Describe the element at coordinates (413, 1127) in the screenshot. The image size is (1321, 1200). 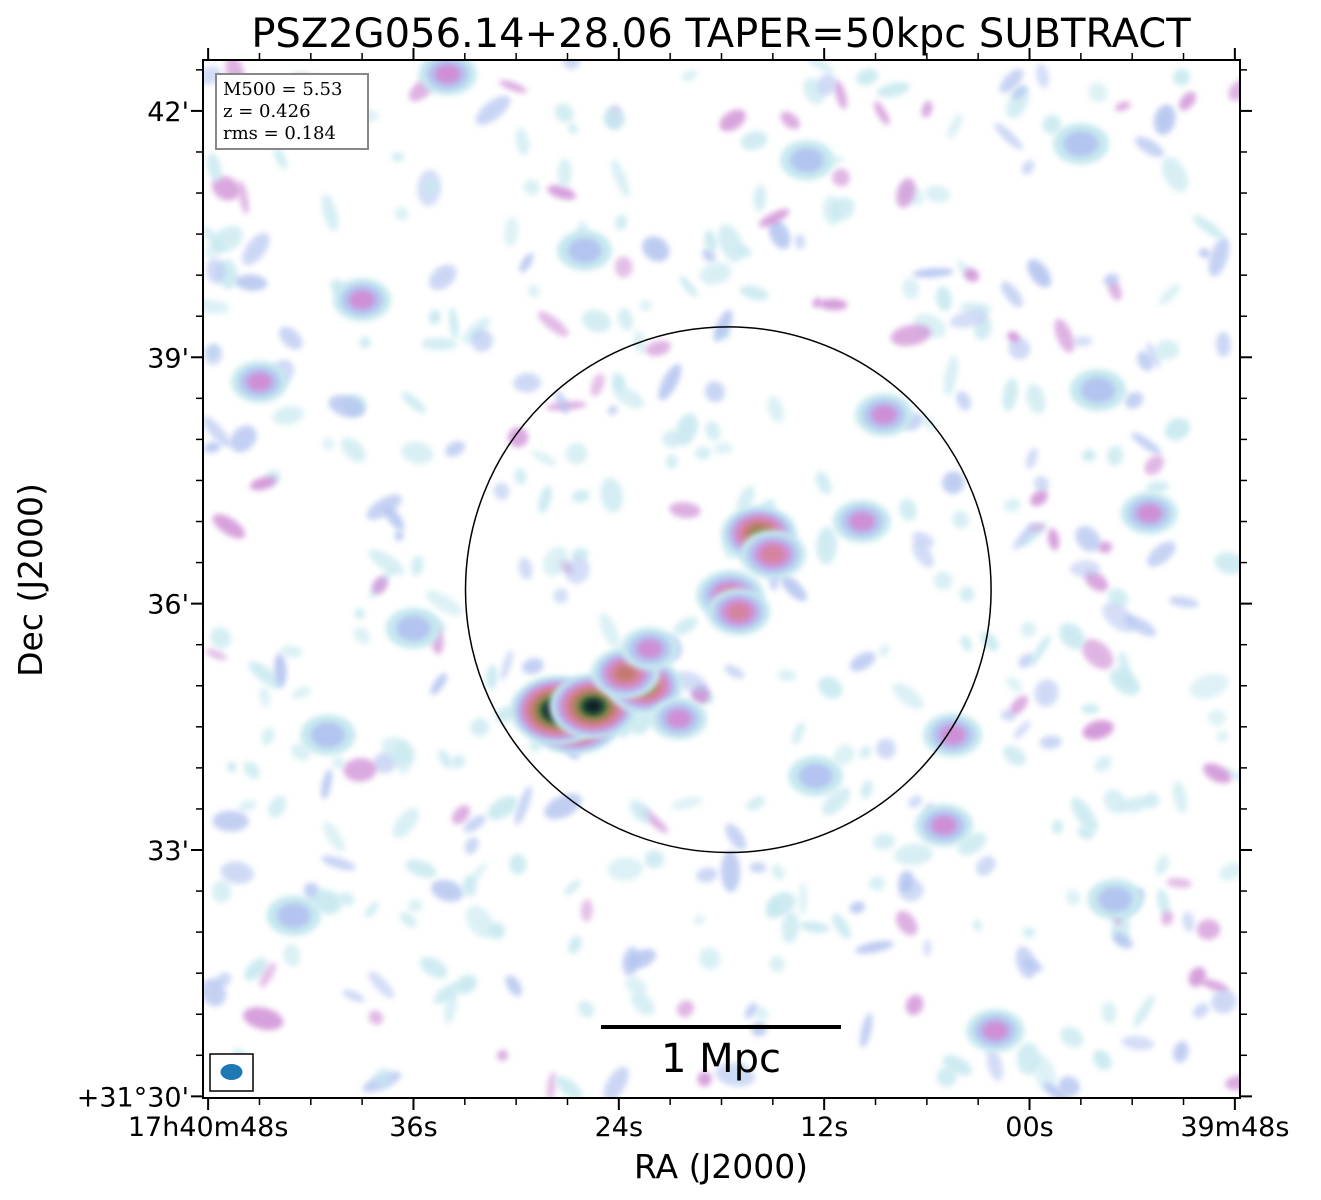
I see `x-tick-label: 36s` at that location.